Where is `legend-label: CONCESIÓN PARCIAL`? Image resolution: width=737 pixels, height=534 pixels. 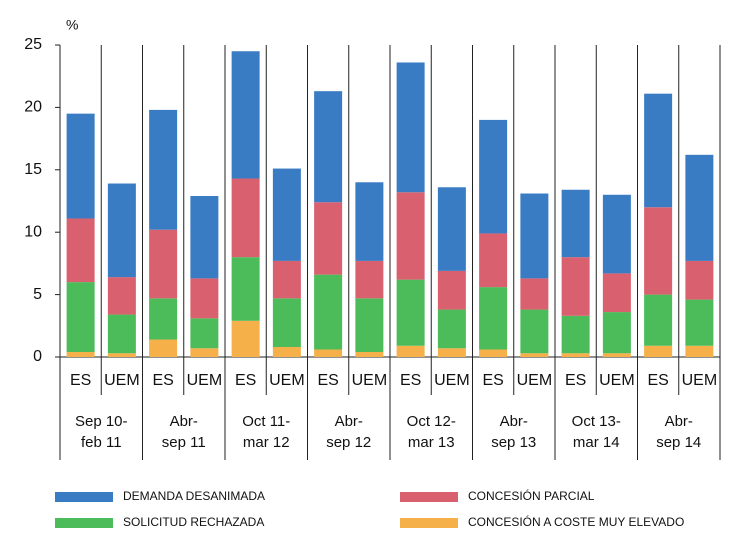 legend-label: CONCESIÓN PARCIAL is located at coordinates (531, 495).